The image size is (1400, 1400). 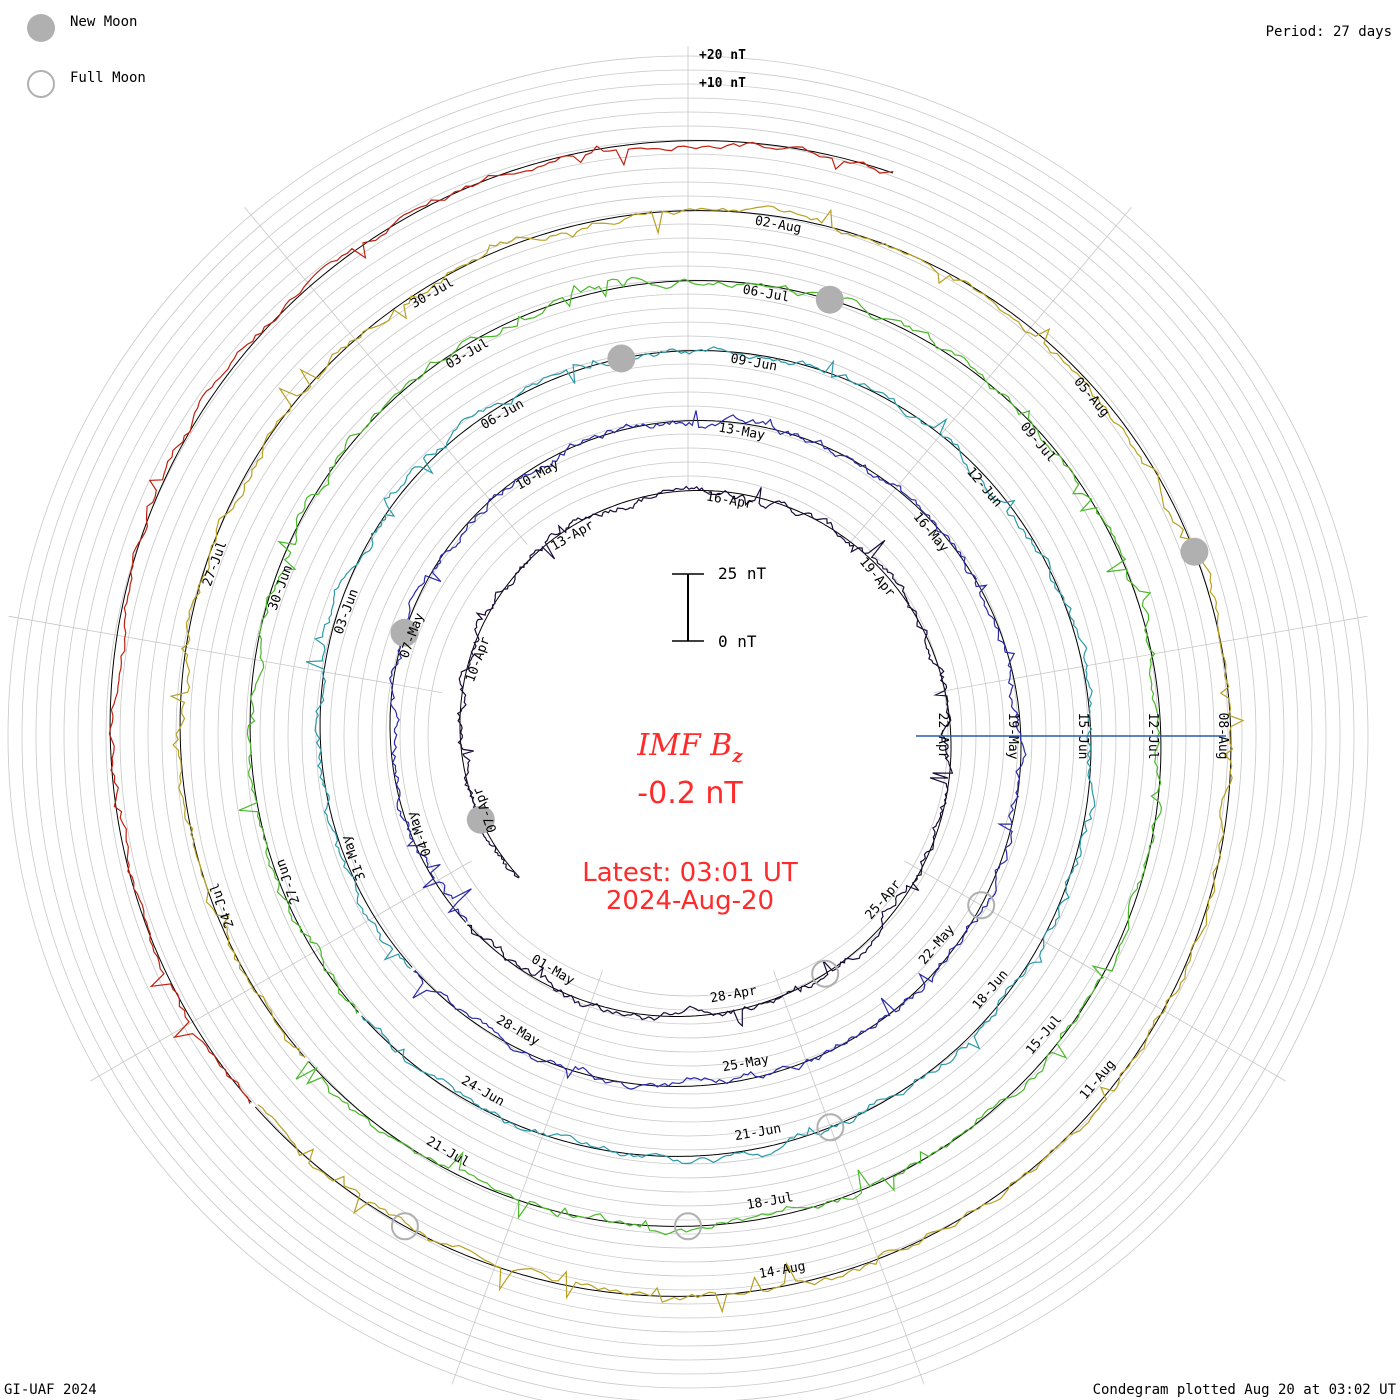 What do you see at coordinates (1044, 1035) in the screenshot?
I see `date-label: 15-Jul` at bounding box center [1044, 1035].